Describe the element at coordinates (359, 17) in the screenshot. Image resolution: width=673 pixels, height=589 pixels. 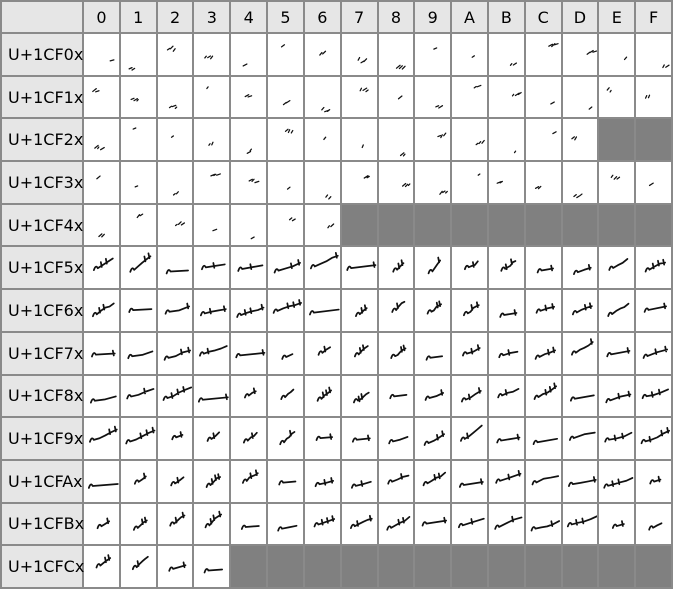
I see `column-header-7: 7` at that location.